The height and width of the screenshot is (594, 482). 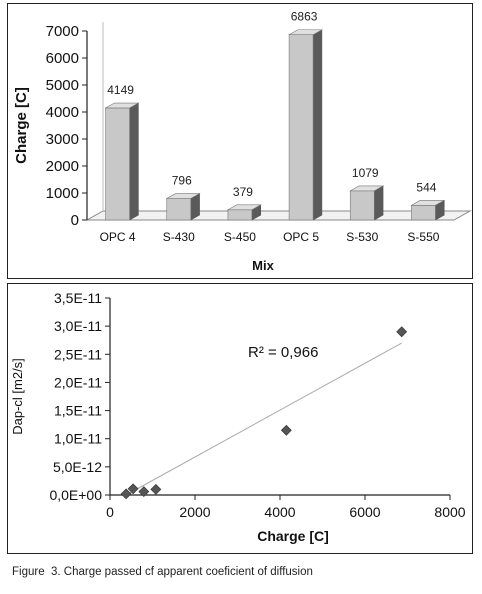 I want to click on x-axis-title: Charge [C], so click(x=293, y=536).